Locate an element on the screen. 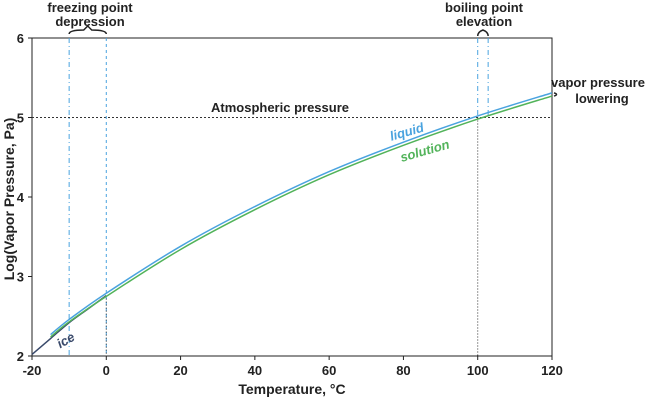 Image resolution: width=652 pixels, height=400 pixels. freezing-point-label-line2: depression is located at coordinates (89, 21).